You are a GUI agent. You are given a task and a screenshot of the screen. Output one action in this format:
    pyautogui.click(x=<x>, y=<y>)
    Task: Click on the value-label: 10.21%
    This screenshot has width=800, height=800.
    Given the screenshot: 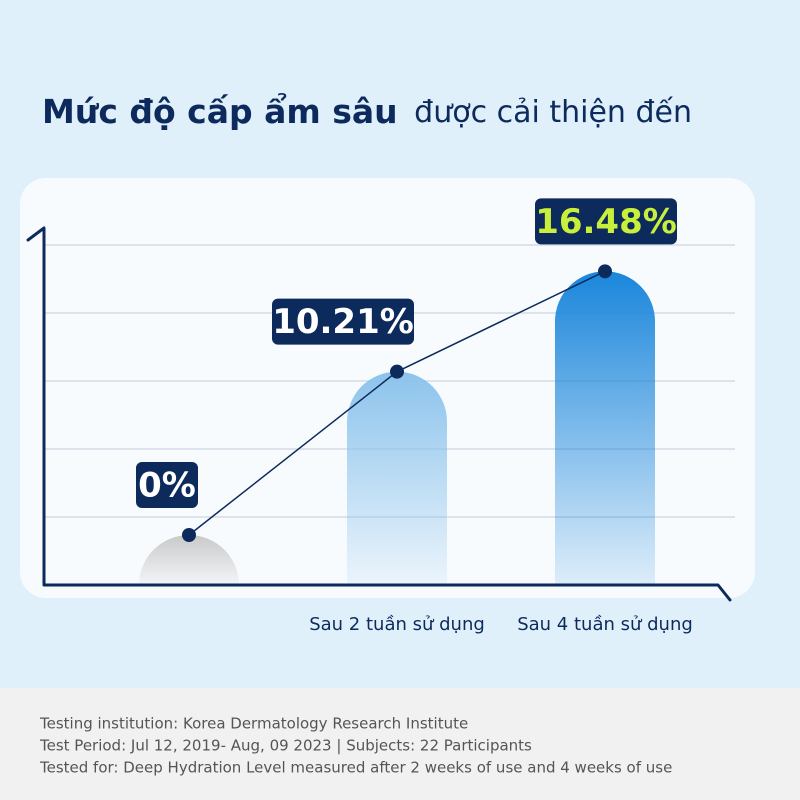 What is the action you would take?
    pyautogui.click(x=343, y=322)
    